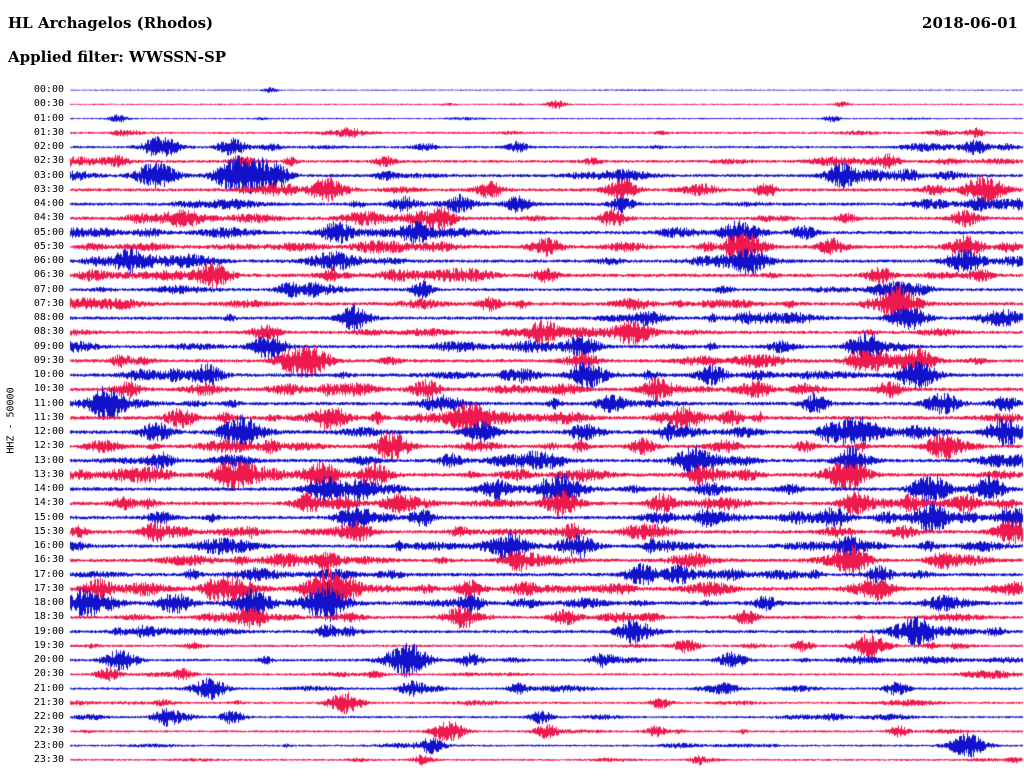  Describe the element at coordinates (48, 289) in the screenshot. I see `trace-time-label: 07:00` at that location.